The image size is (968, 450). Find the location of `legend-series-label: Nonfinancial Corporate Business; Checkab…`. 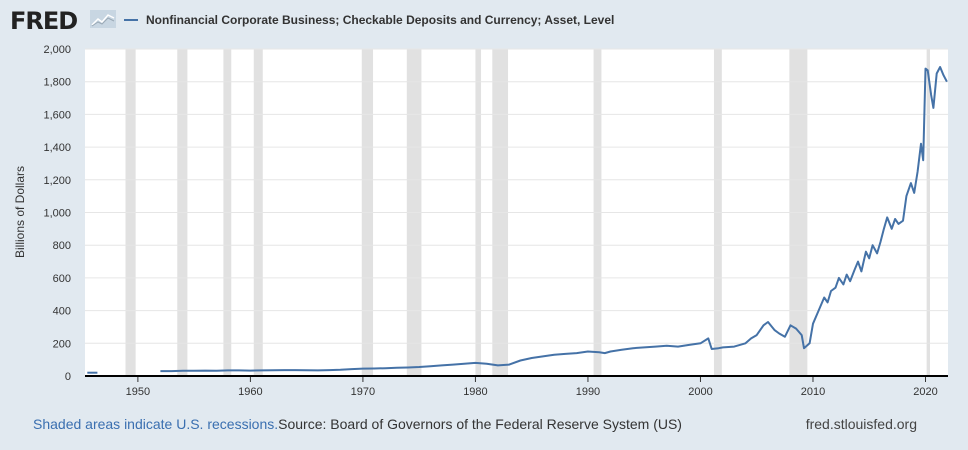

legend-series-label: Nonfinancial Corporate Business; Checkab… is located at coordinates (380, 20).